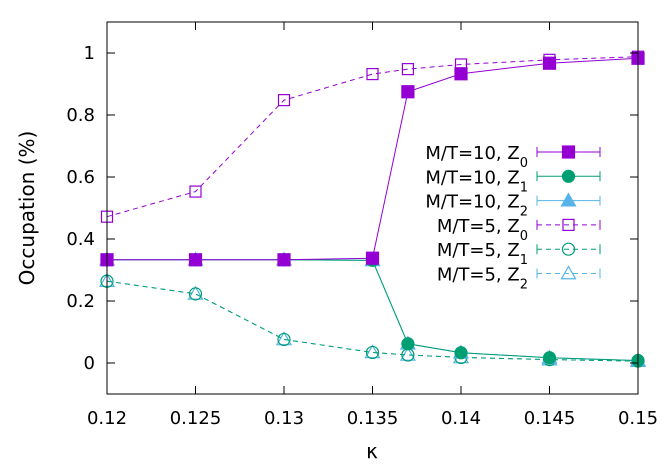  Describe the element at coordinates (196, 418) in the screenshot. I see `x-tick-label: 0.125` at that location.